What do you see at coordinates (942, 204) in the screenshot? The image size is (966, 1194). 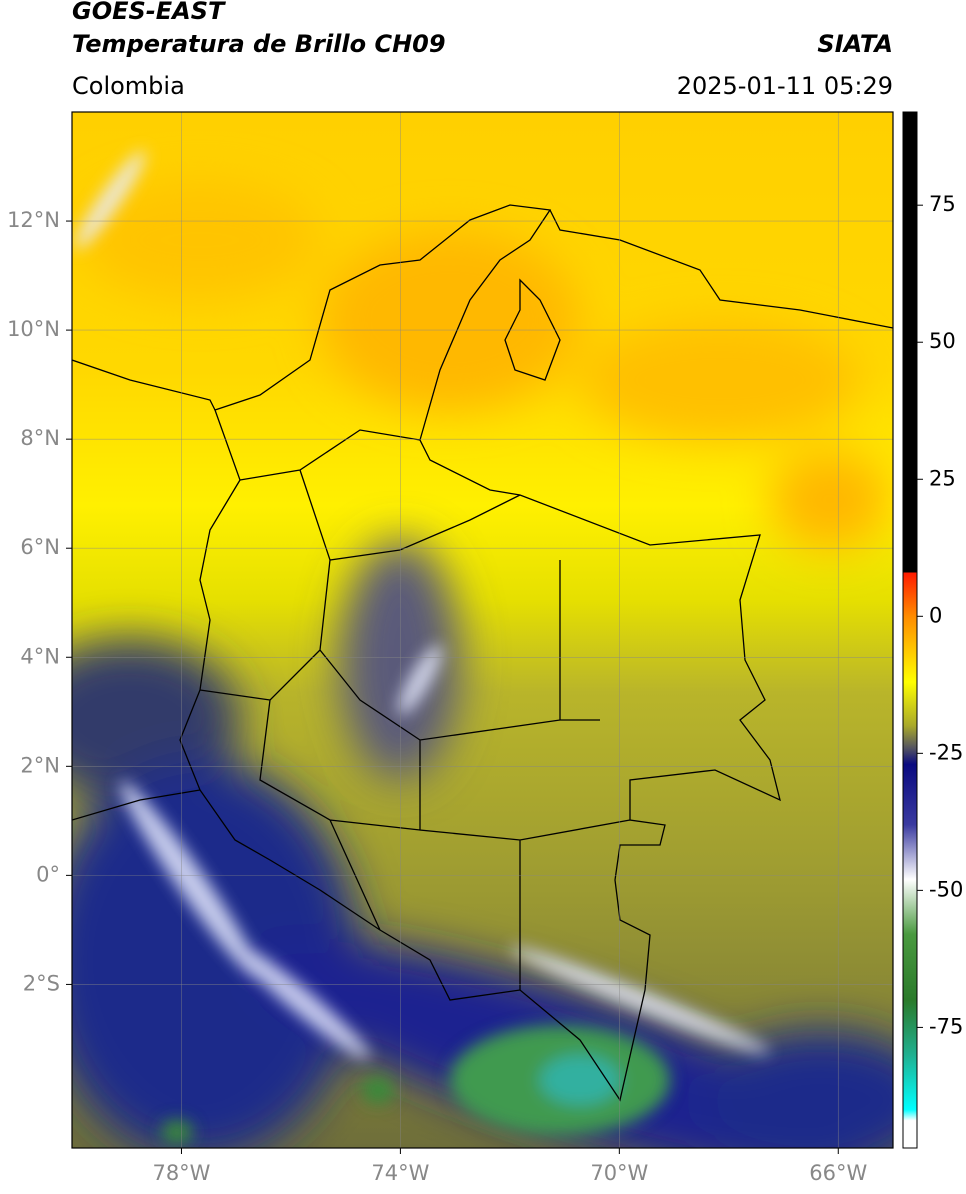 I see `colorbar-tick-label: 75` at bounding box center [942, 204].